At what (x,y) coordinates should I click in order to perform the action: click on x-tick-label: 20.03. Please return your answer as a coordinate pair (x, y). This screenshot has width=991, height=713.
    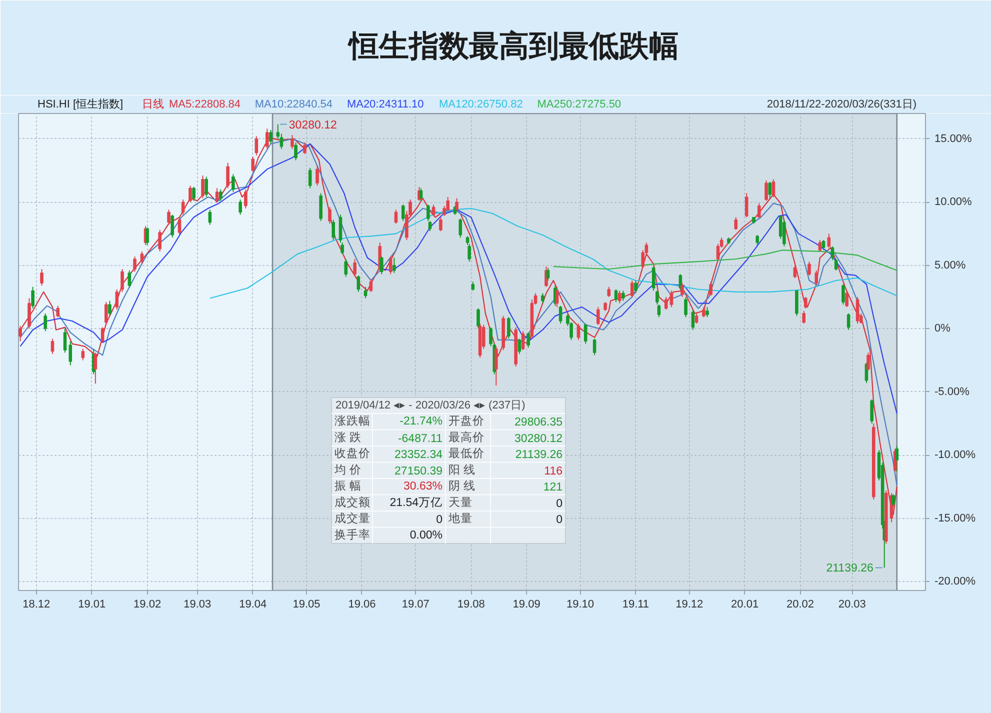
    Looking at the image, I should click on (852, 604).